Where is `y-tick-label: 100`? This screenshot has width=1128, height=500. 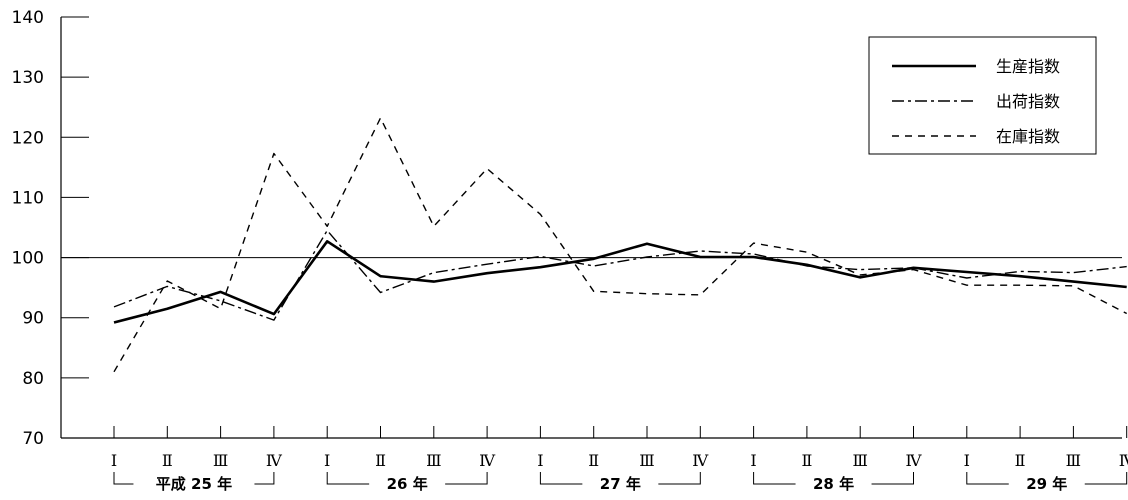 y-tick-label: 100 is located at coordinates (28, 259).